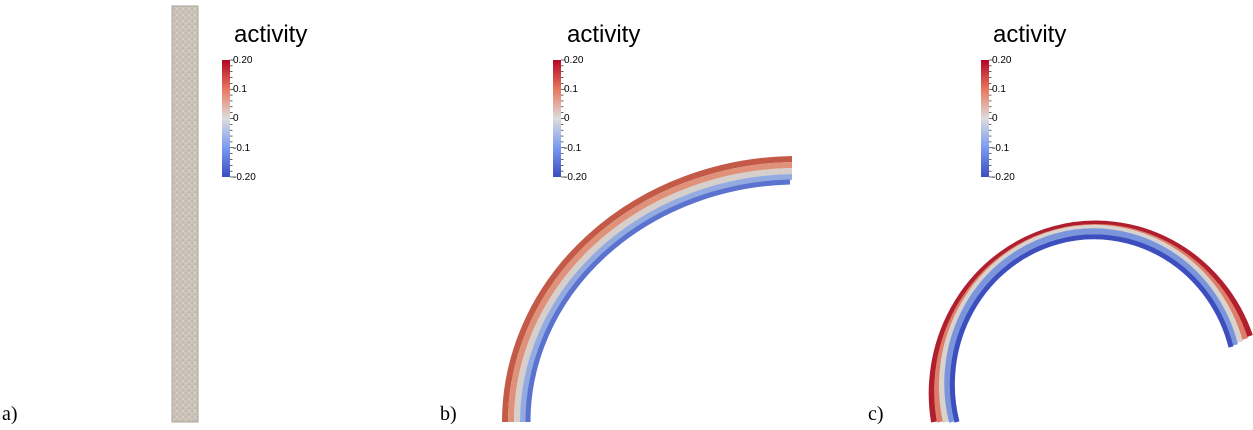 The width and height of the screenshot is (1253, 430). Describe the element at coordinates (448, 414) in the screenshot. I see `panel-label: b)` at that location.